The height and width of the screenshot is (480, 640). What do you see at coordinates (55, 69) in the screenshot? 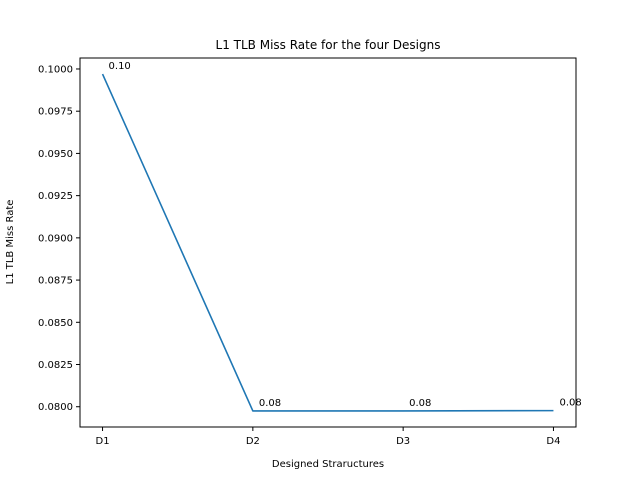
I see `y-tick-label: 0.1000` at bounding box center [55, 69].